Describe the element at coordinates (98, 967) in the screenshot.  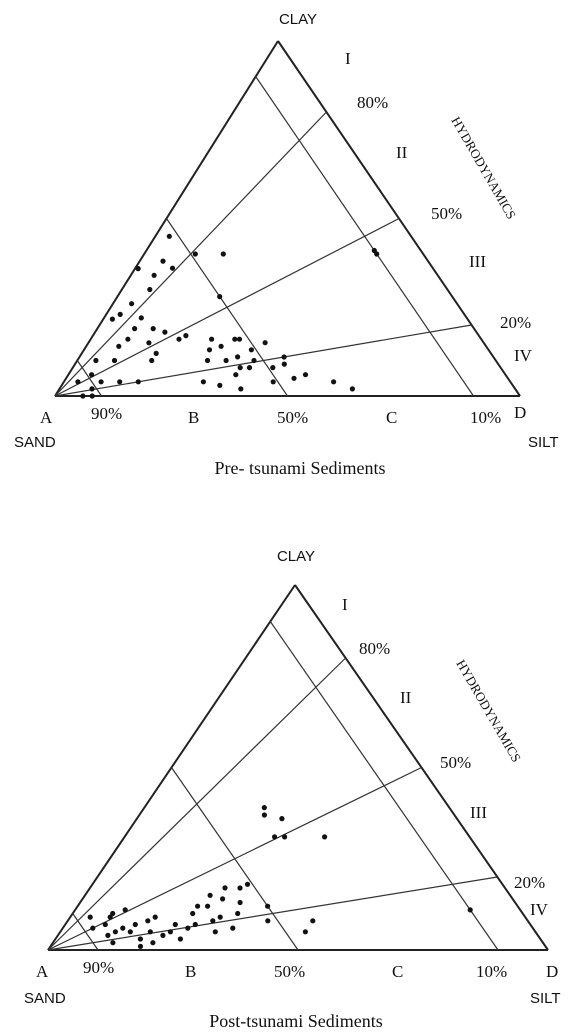
I see `base-tick-90: 90%` at that location.